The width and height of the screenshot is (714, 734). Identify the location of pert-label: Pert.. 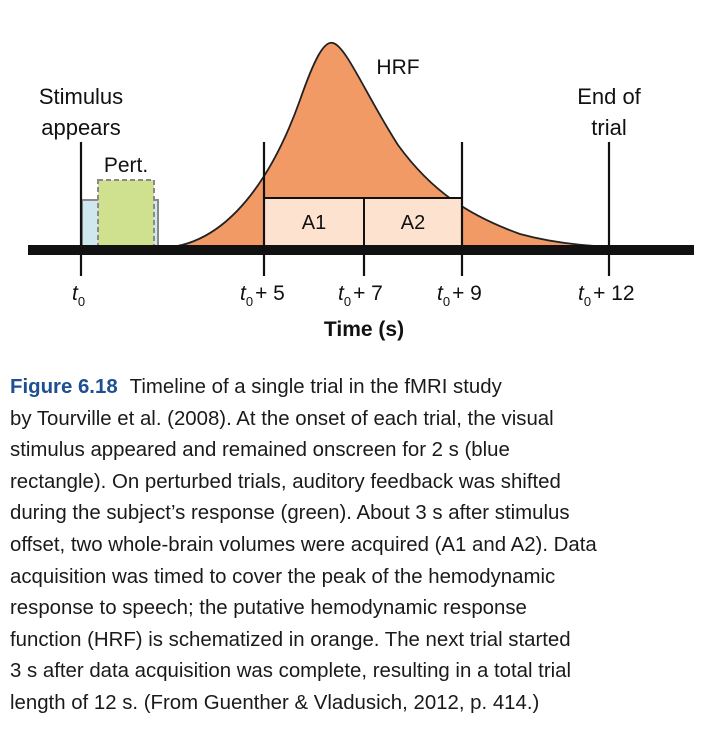
(126, 165).